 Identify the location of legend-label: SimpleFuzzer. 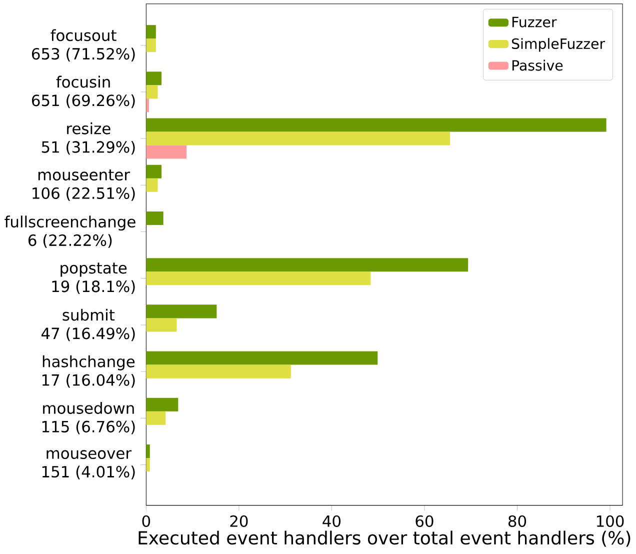
(559, 45).